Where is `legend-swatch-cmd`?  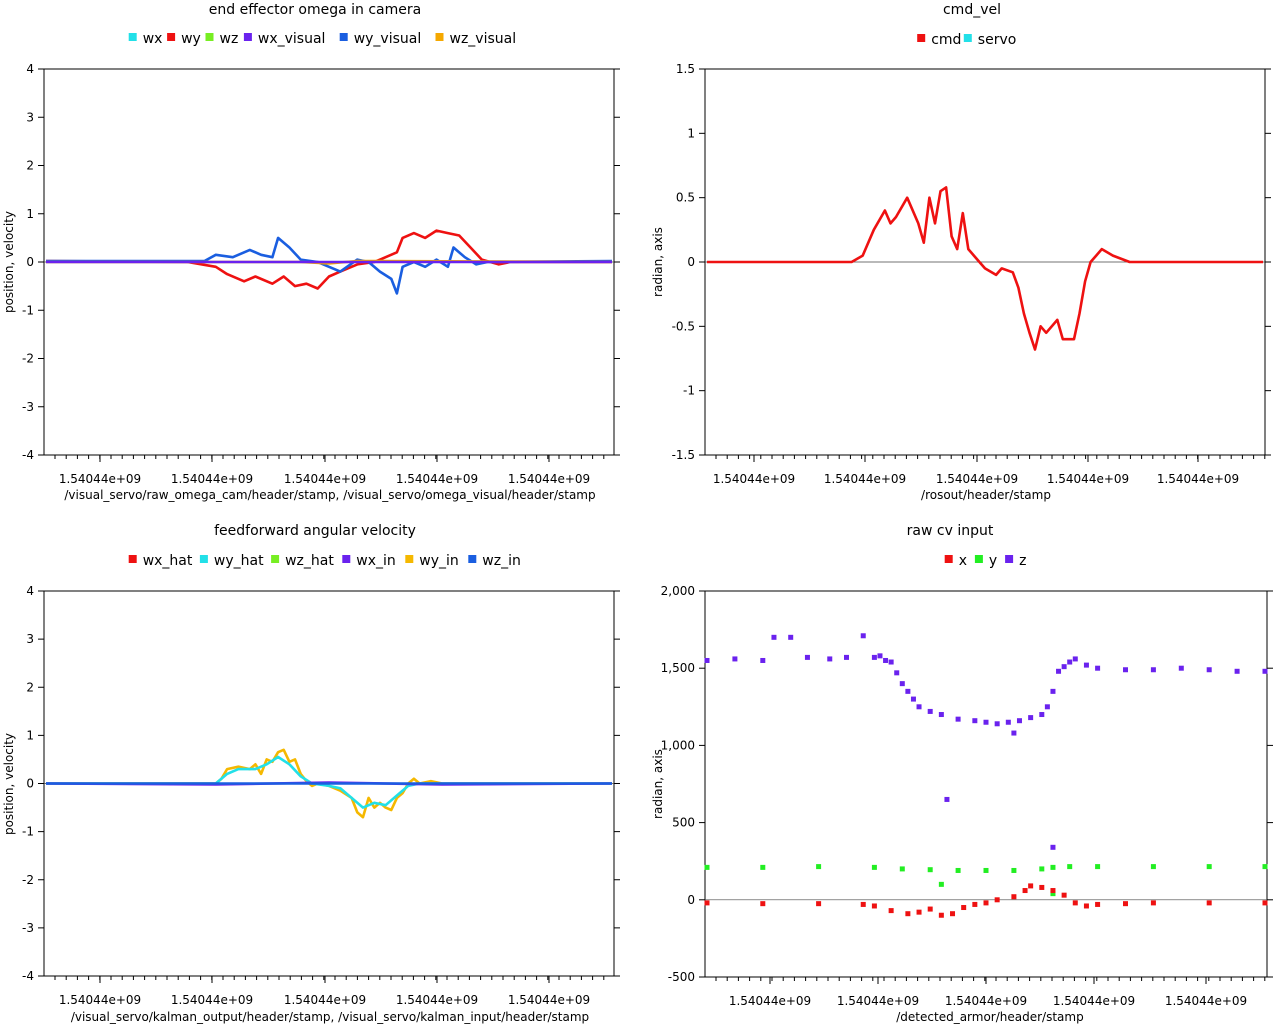
legend-swatch-cmd is located at coordinates (921, 38).